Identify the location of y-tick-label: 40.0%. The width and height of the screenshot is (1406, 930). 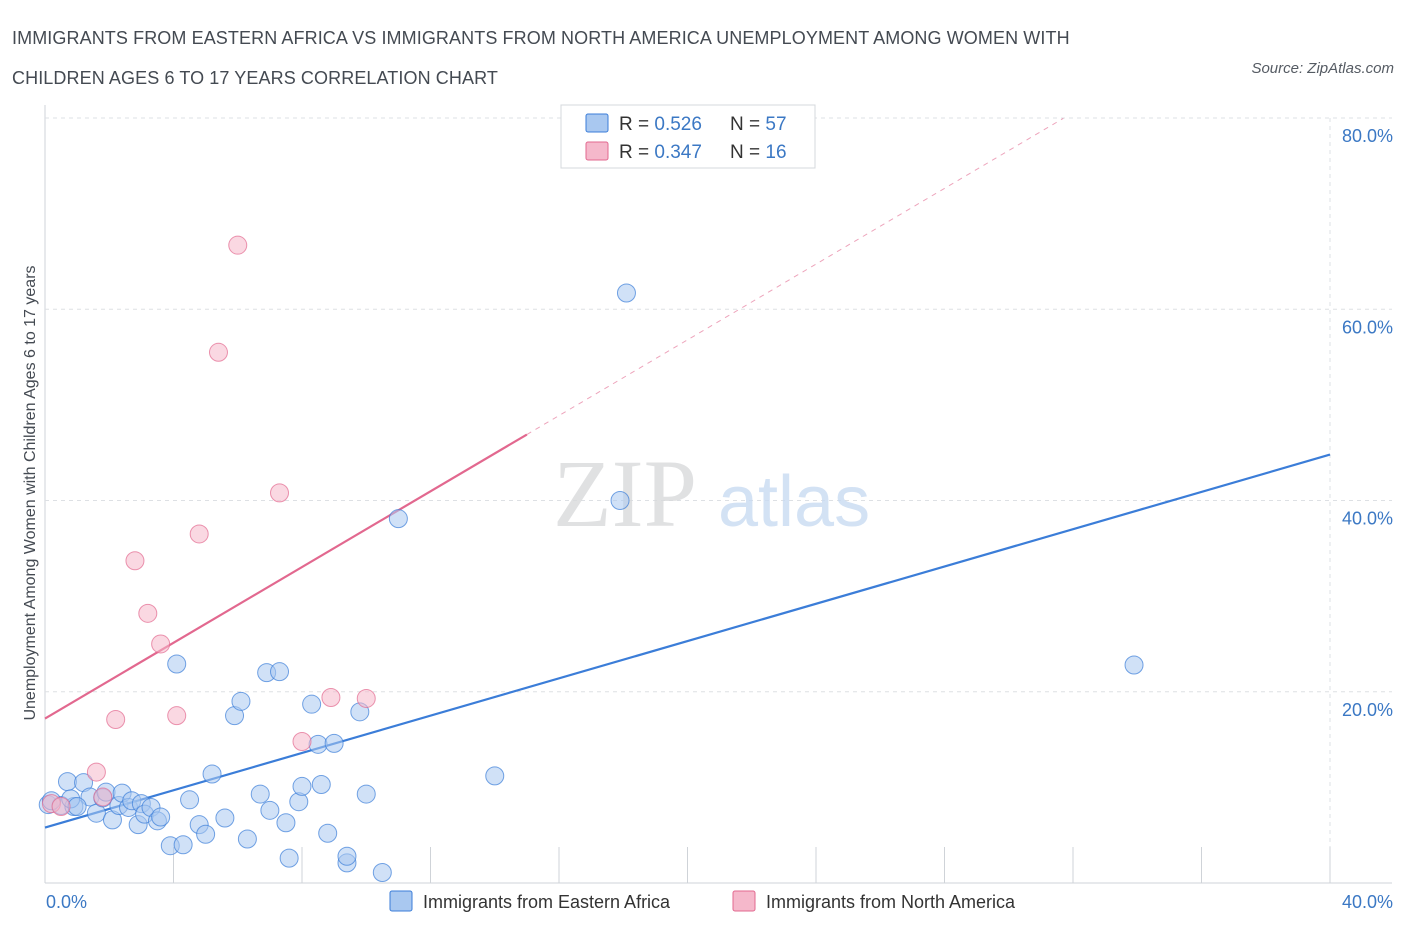
(1367, 519).